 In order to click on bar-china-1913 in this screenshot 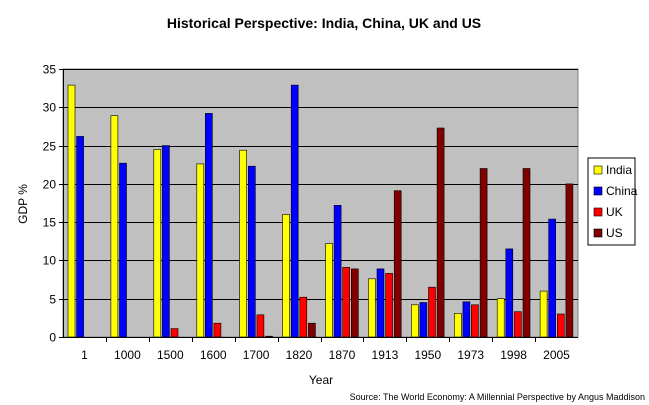, I will do `click(380, 303)`.